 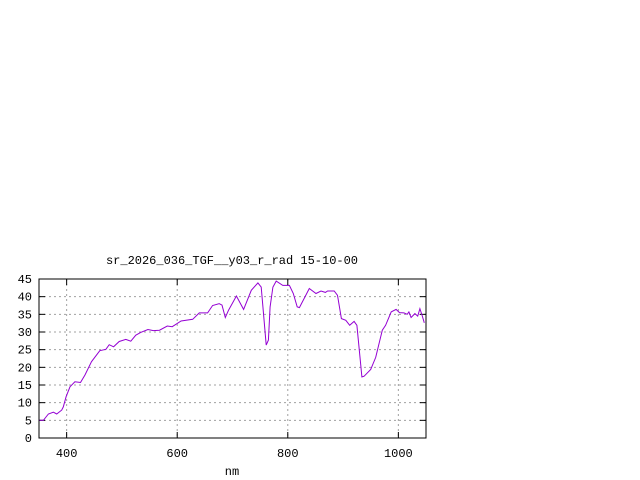 What do you see at coordinates (25, 404) in the screenshot?
I see `y-tick-label: 10` at bounding box center [25, 404].